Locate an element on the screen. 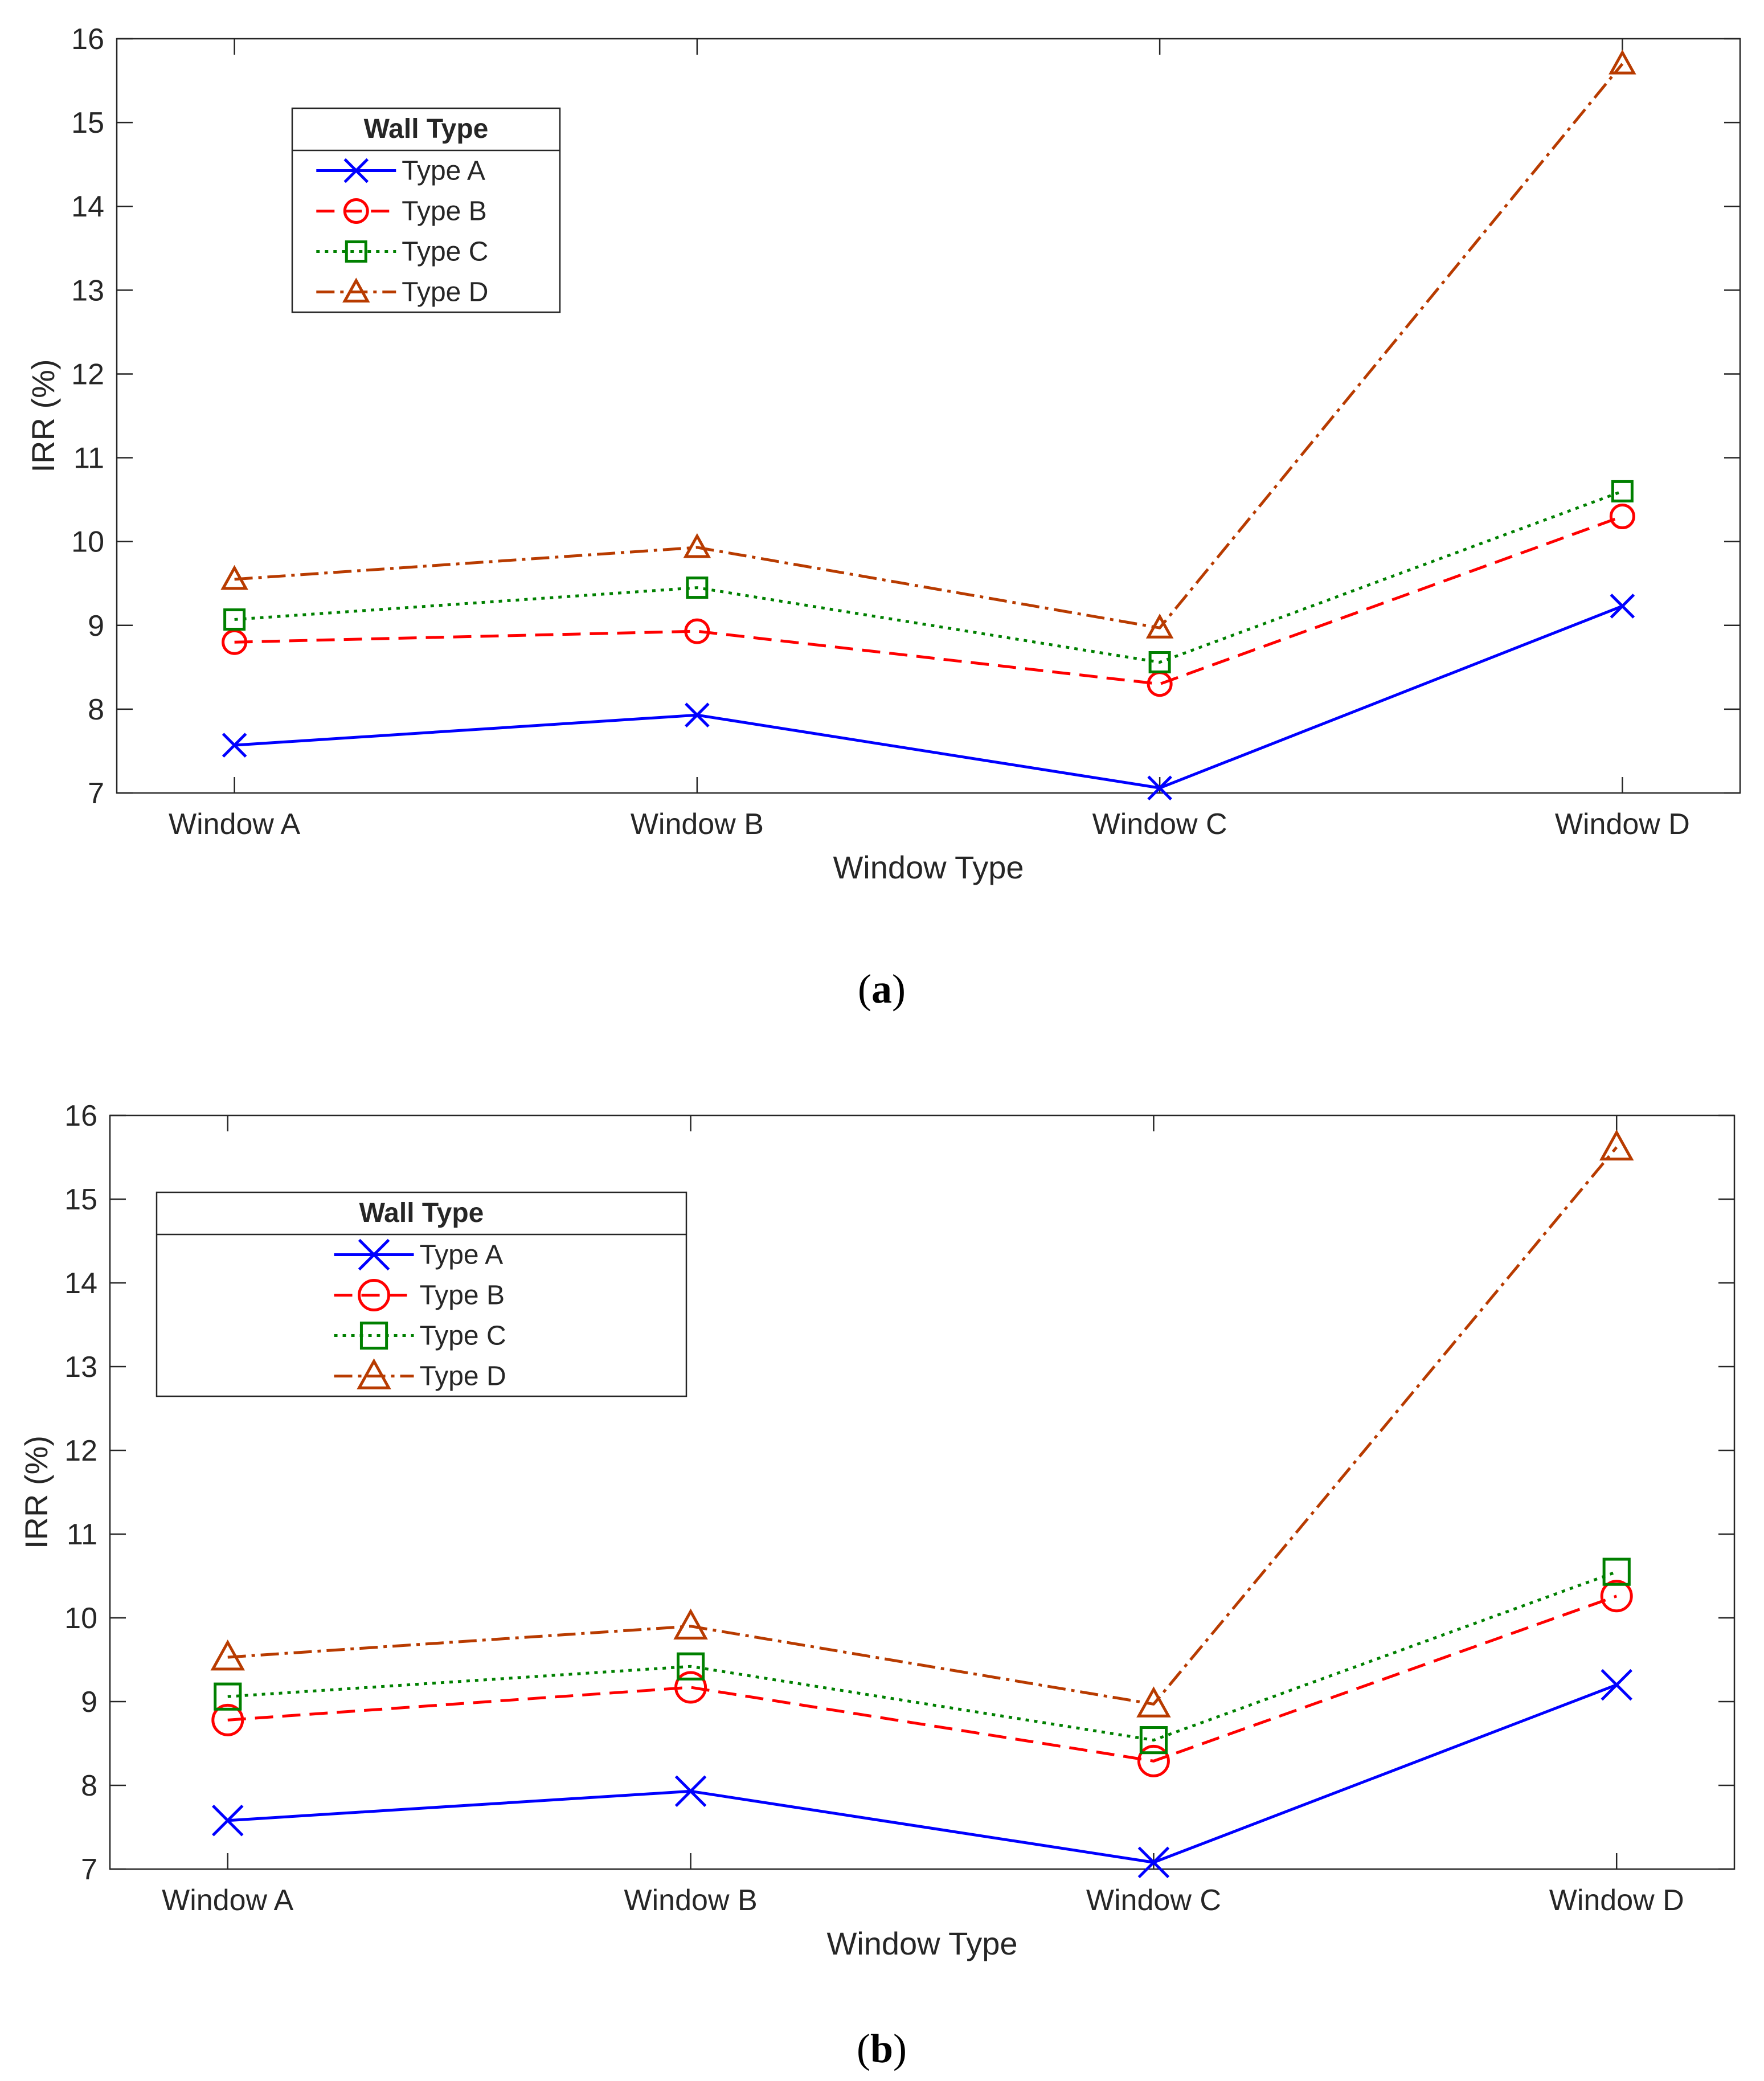 Image resolution: width=1764 pixels, height=2081 pixels. series-type-c is located at coordinates (922, 1656).